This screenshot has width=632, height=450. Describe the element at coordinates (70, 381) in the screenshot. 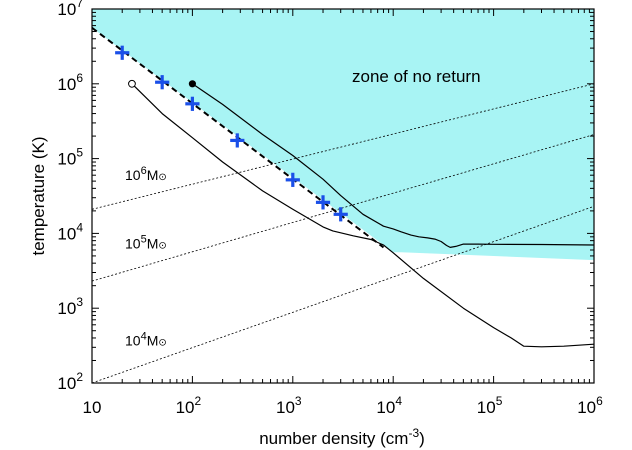

I see `y-tick-label-0: 10²` at that location.